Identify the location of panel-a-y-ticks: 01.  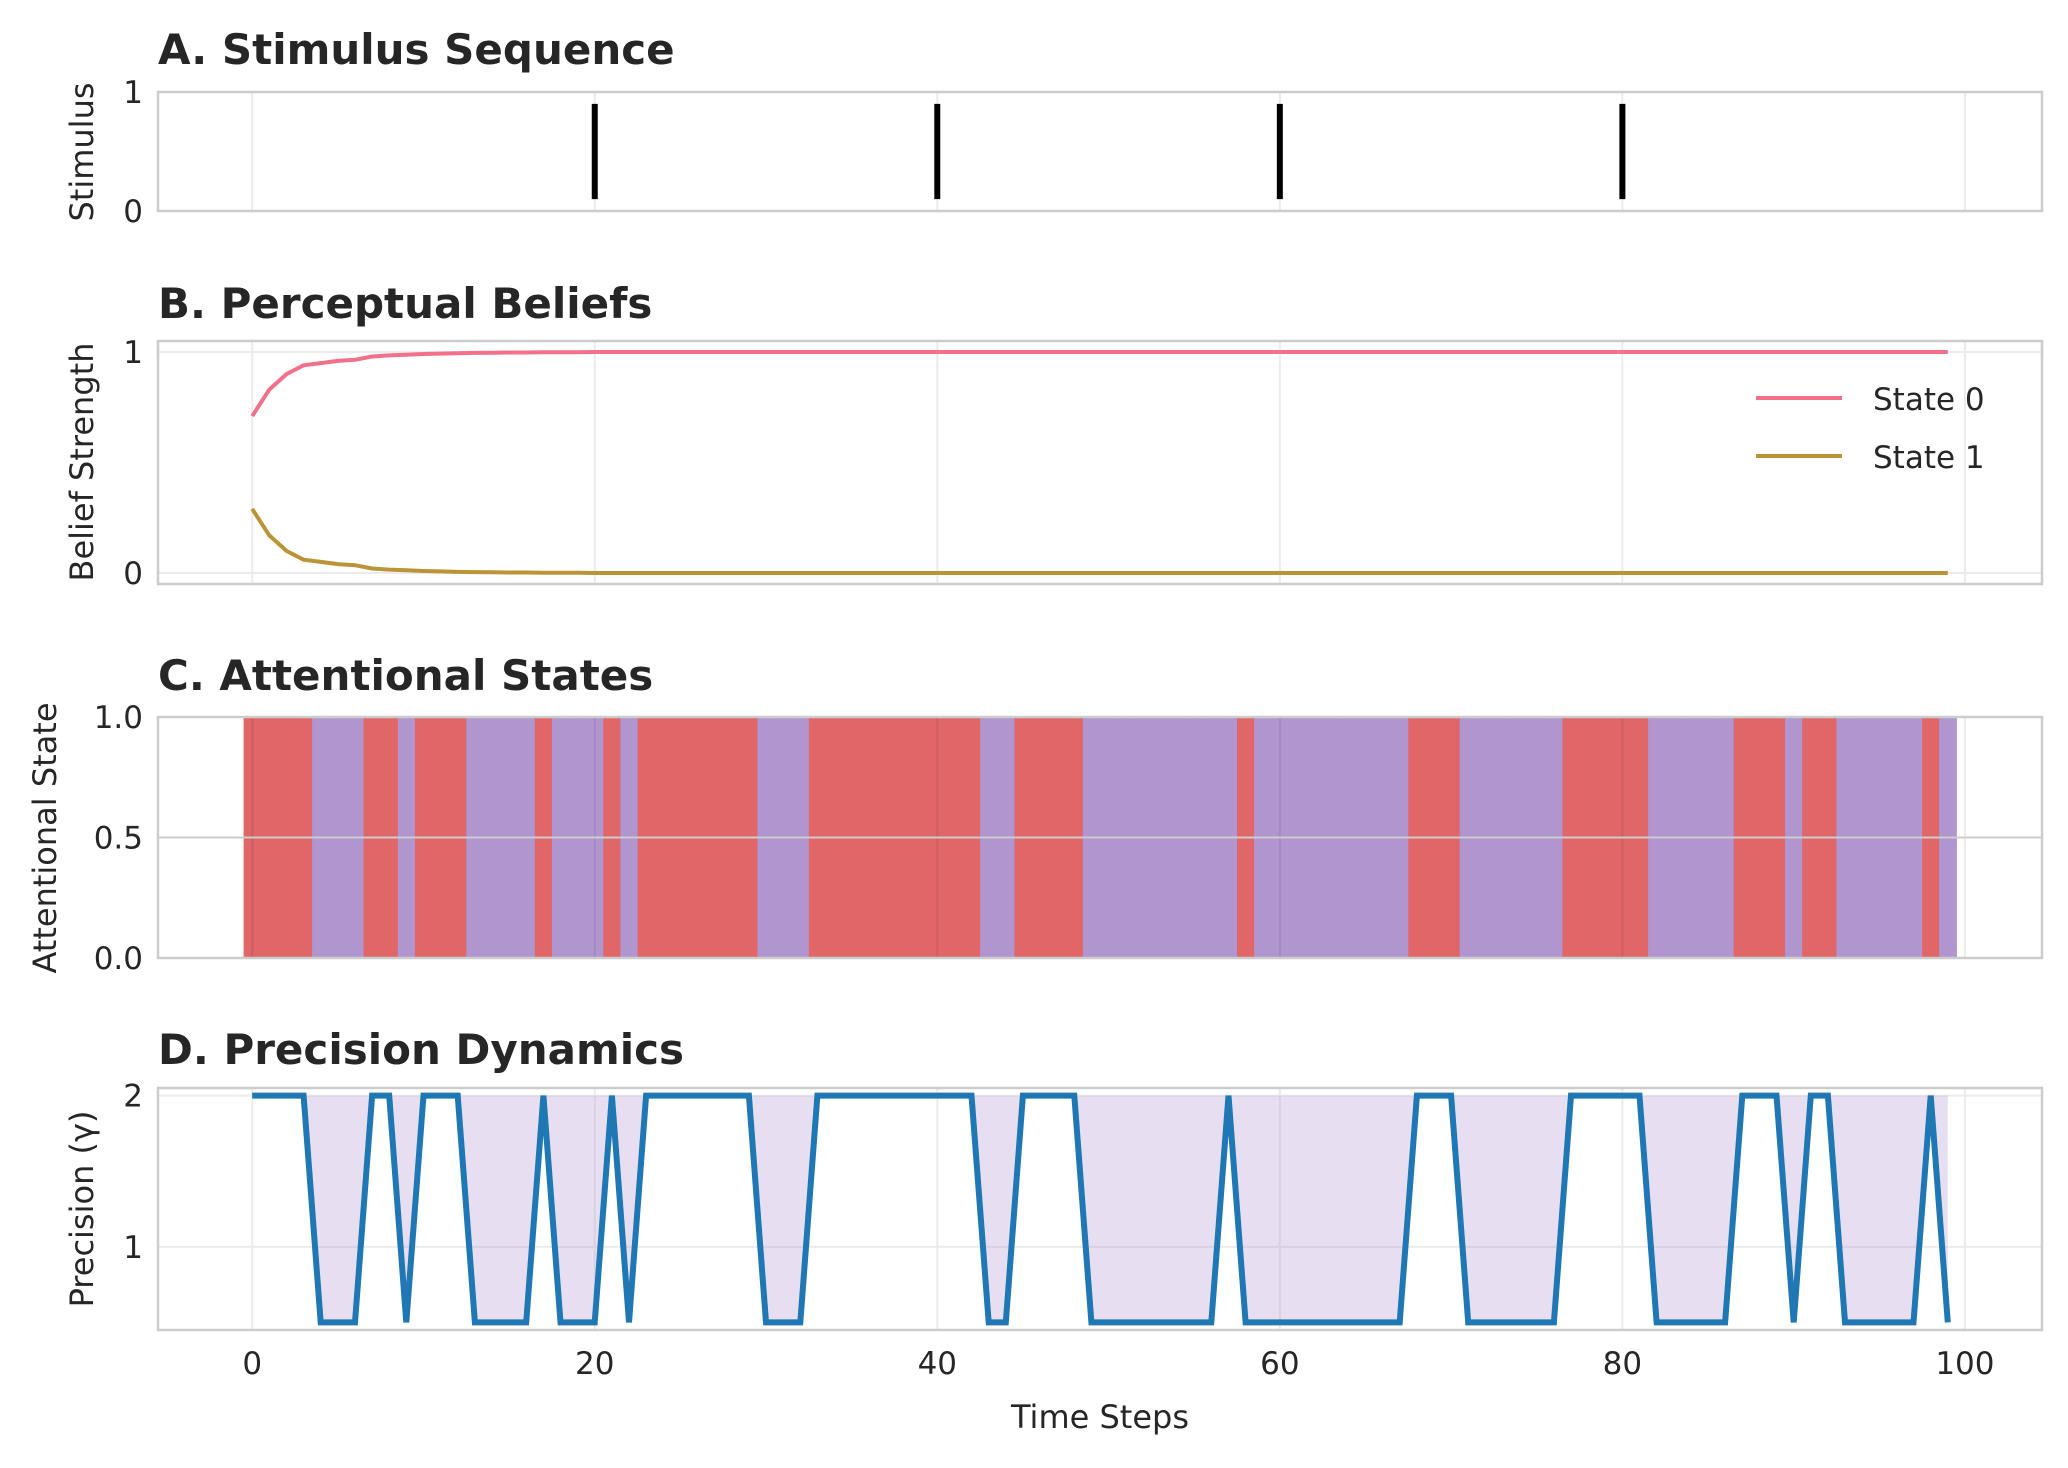
(133, 152).